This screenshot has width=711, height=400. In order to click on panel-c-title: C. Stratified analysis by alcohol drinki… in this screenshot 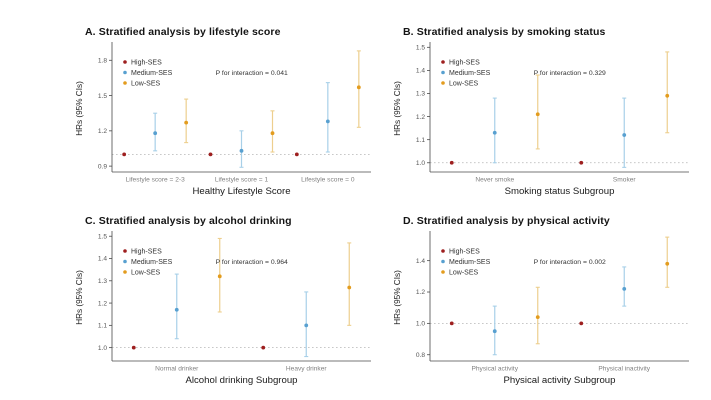, I will do `click(188, 221)`.